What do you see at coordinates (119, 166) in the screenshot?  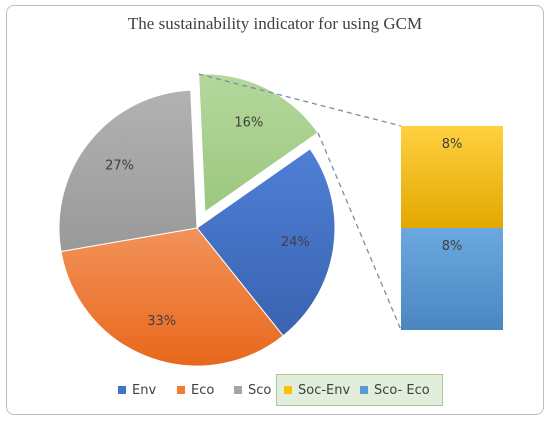 I see `slice-label-sco: 27%` at bounding box center [119, 166].